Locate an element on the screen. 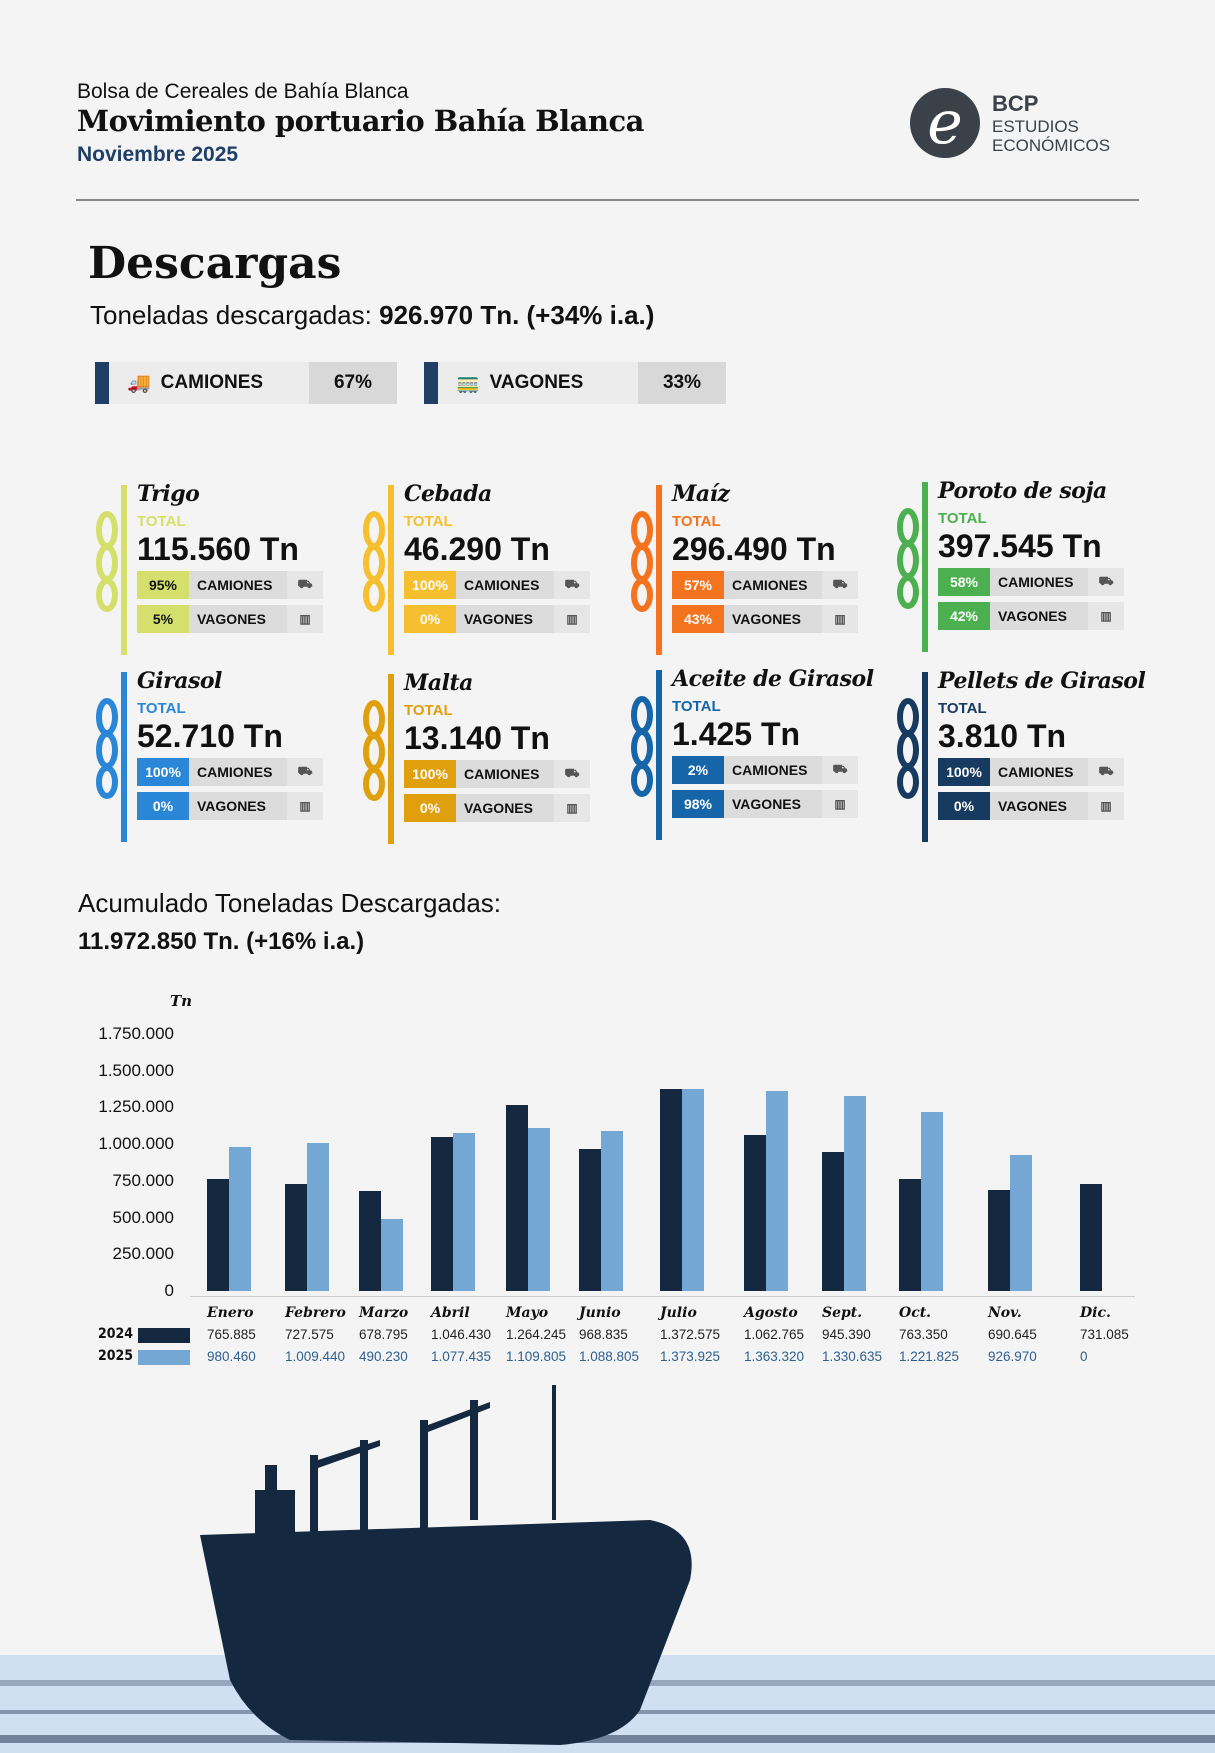 The width and height of the screenshot is (1215, 1753). y-tick-label: 500.000 is located at coordinates (143, 1217).